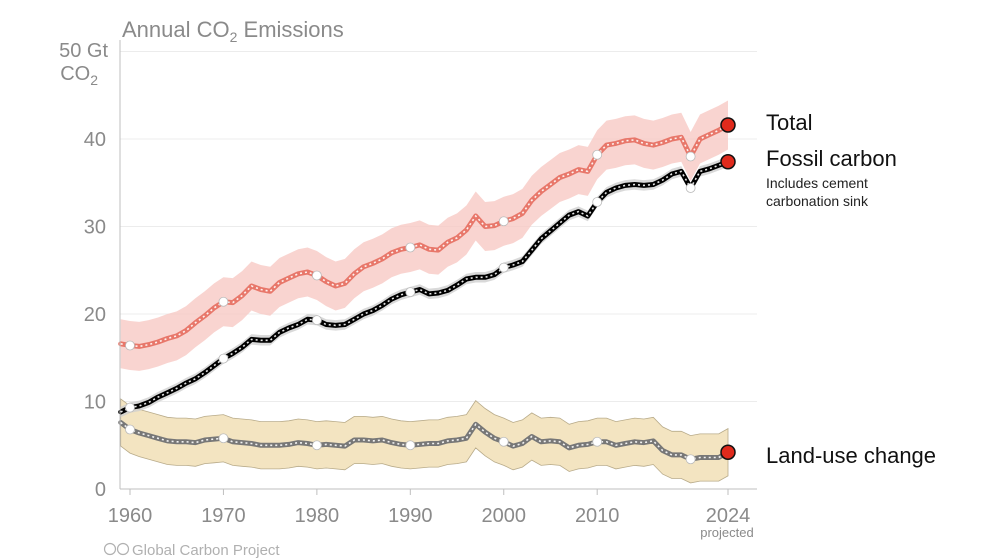 This screenshot has height=558, width=1000. I want to click on y-tick-label: 30, so click(95, 228).